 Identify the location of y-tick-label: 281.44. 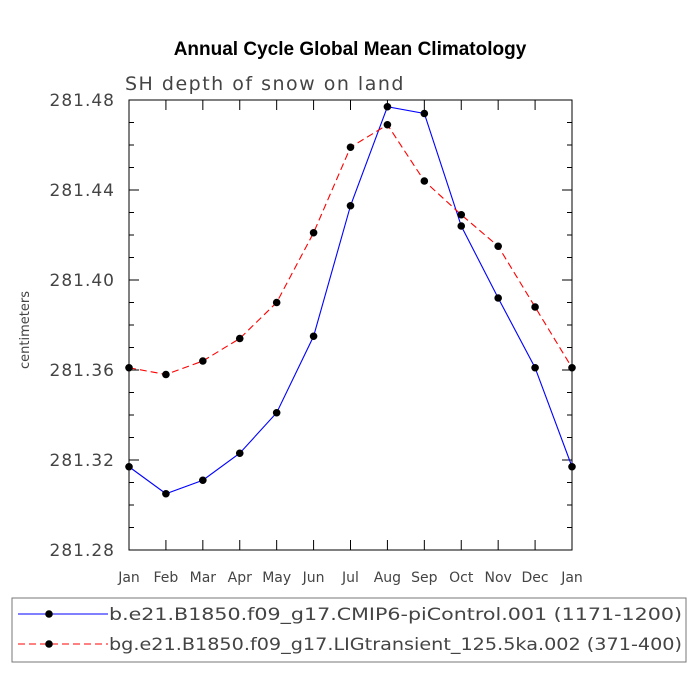
(82, 191).